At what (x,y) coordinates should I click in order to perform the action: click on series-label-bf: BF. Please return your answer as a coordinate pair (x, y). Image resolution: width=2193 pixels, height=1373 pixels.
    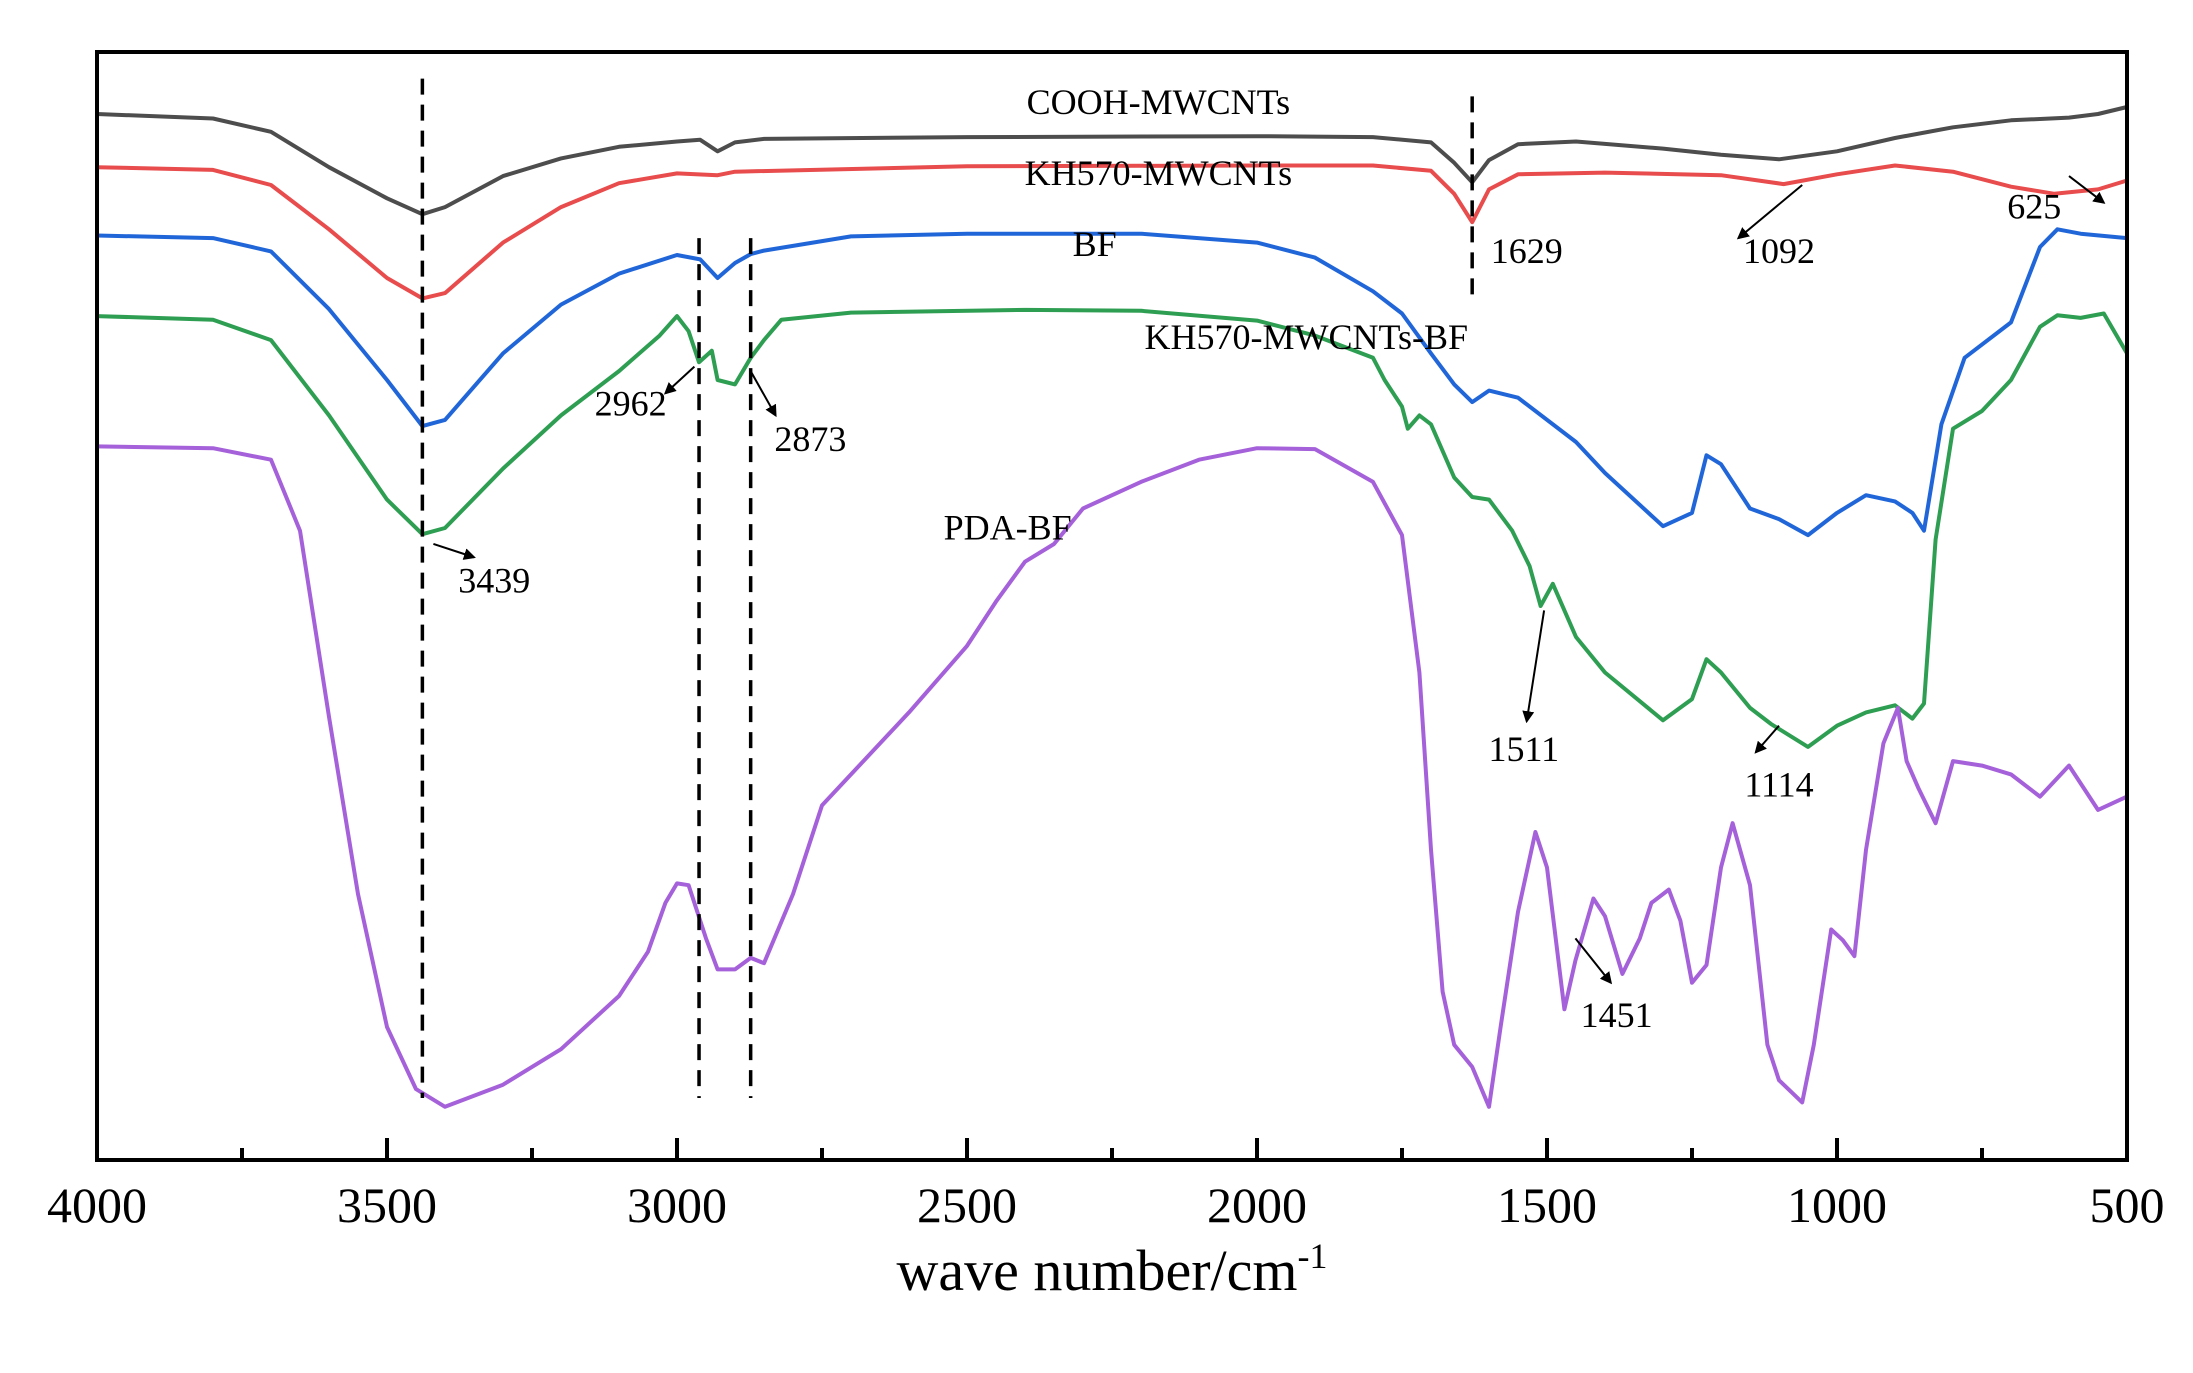
    Looking at the image, I should click on (1095, 244).